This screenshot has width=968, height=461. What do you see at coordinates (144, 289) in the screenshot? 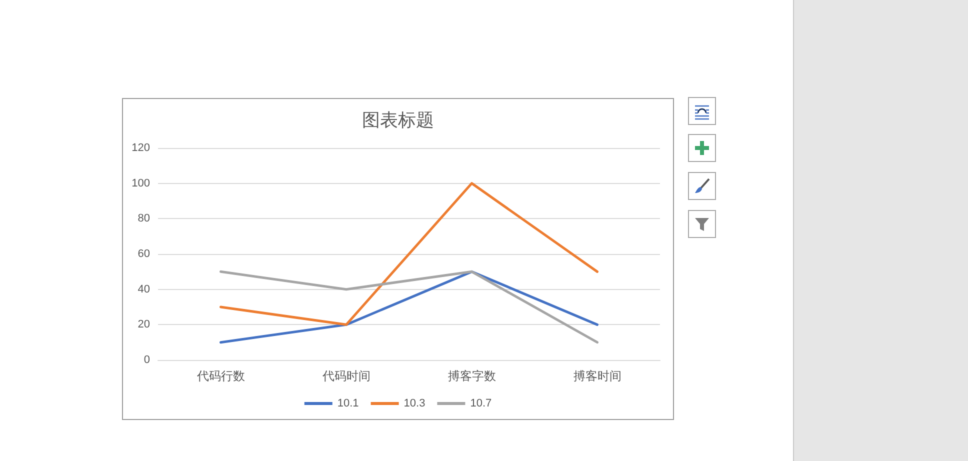
I see `y-tick-label: 40` at bounding box center [144, 289].